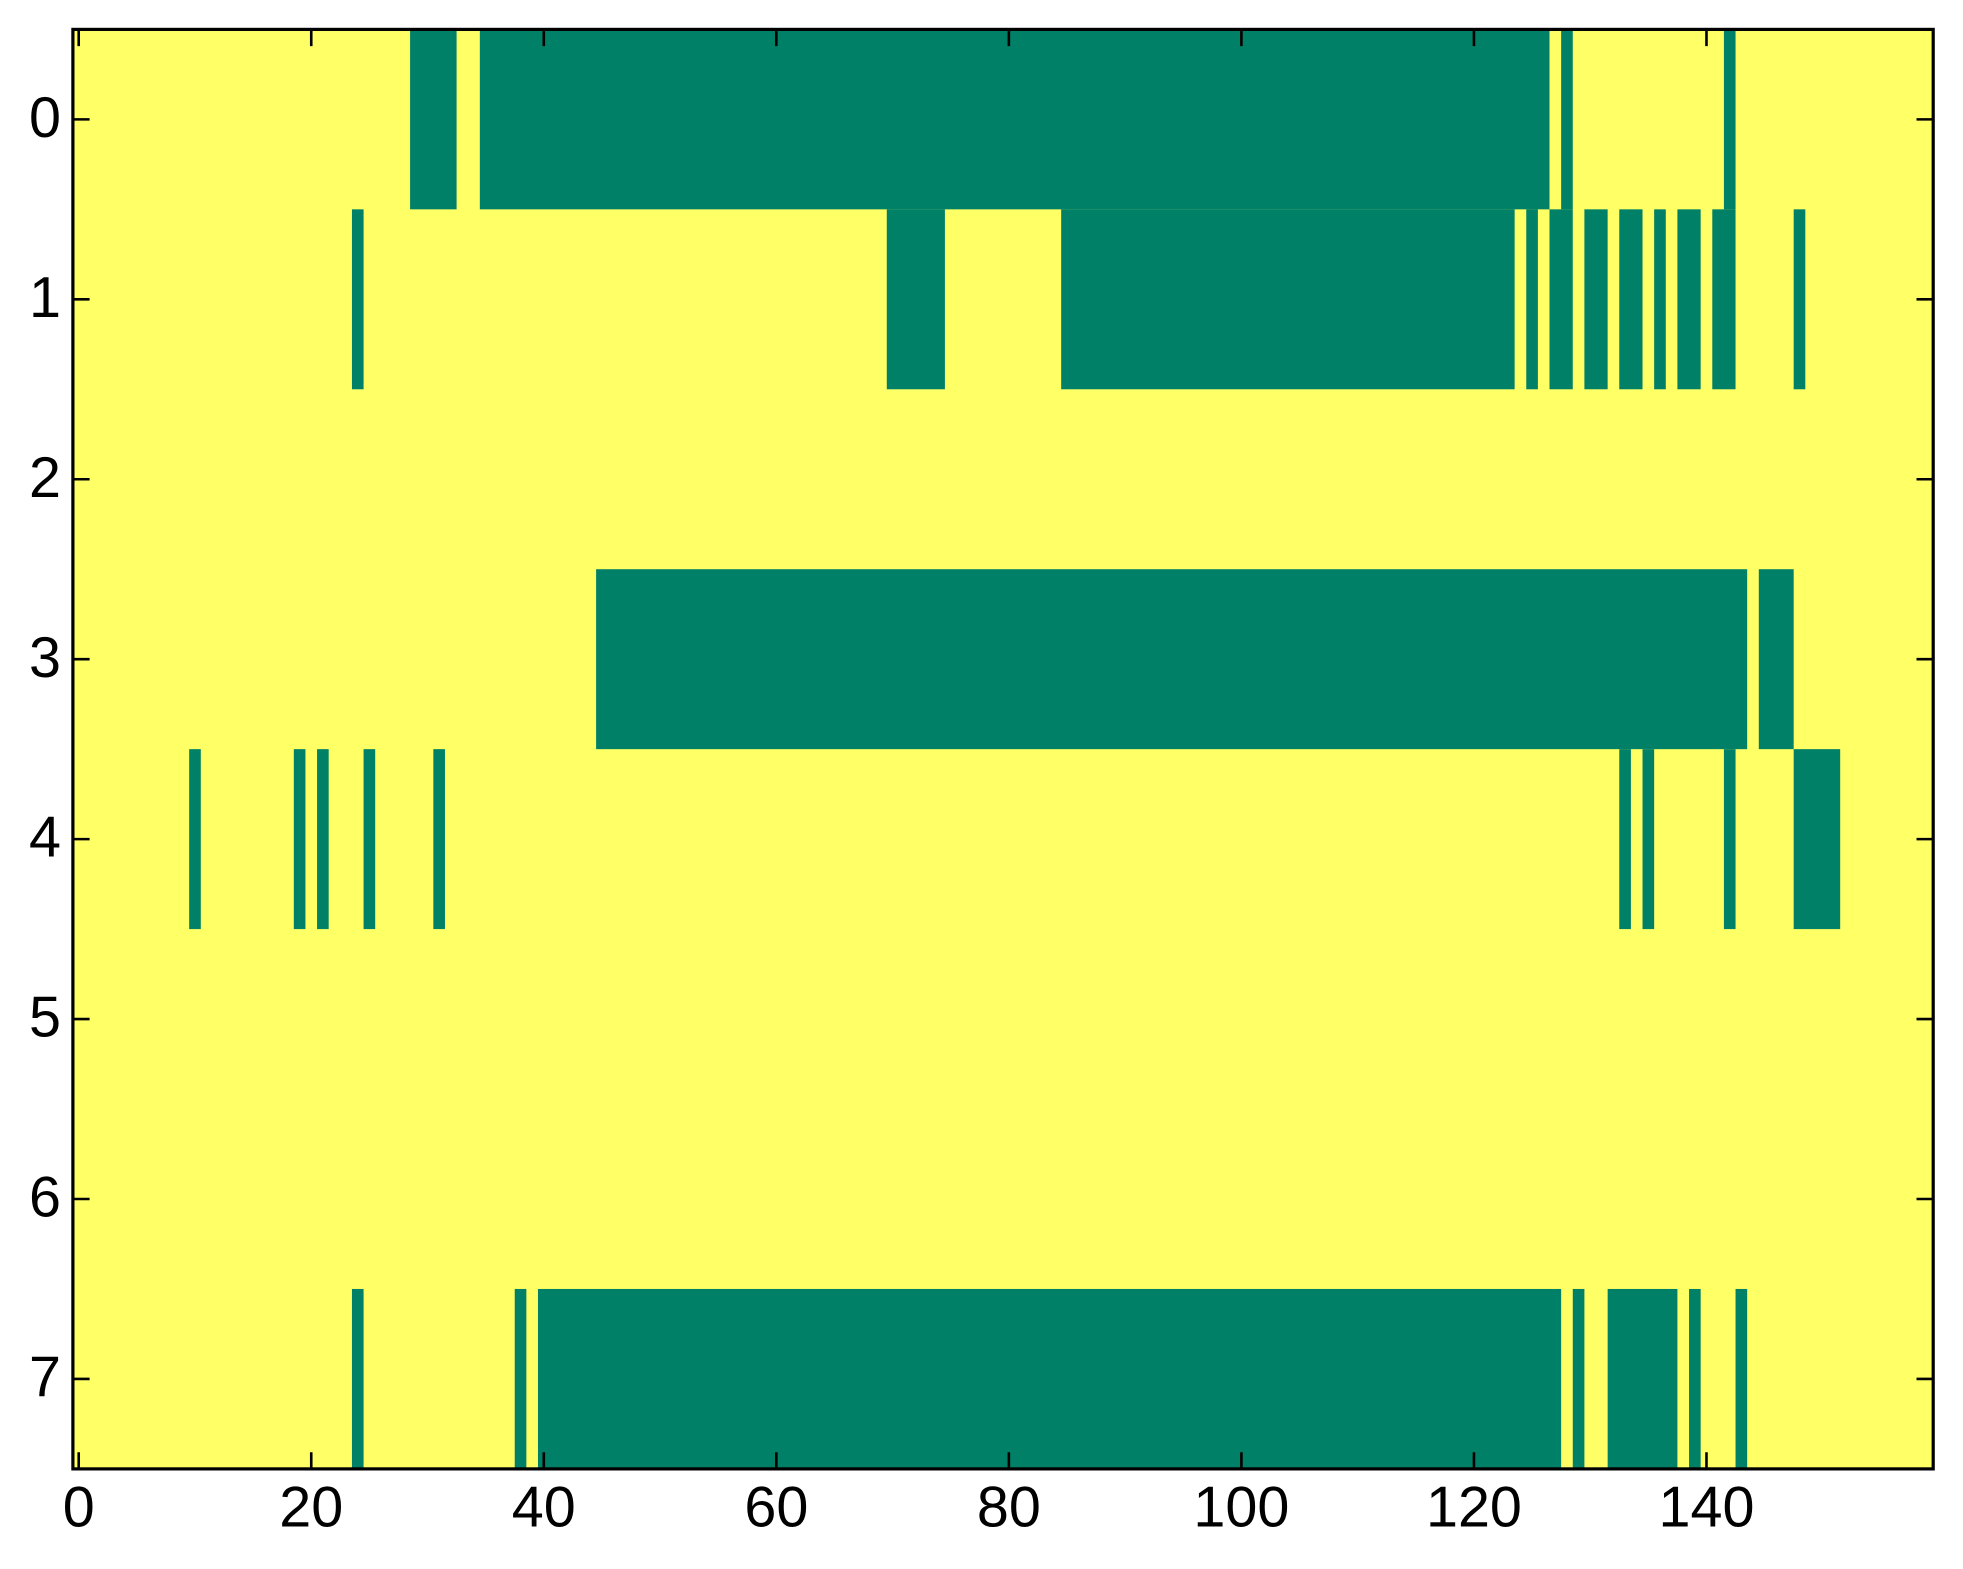 This screenshot has width=1963, height=1569. Describe the element at coordinates (776, 1508) in the screenshot. I see `svg-text: 60` at that location.